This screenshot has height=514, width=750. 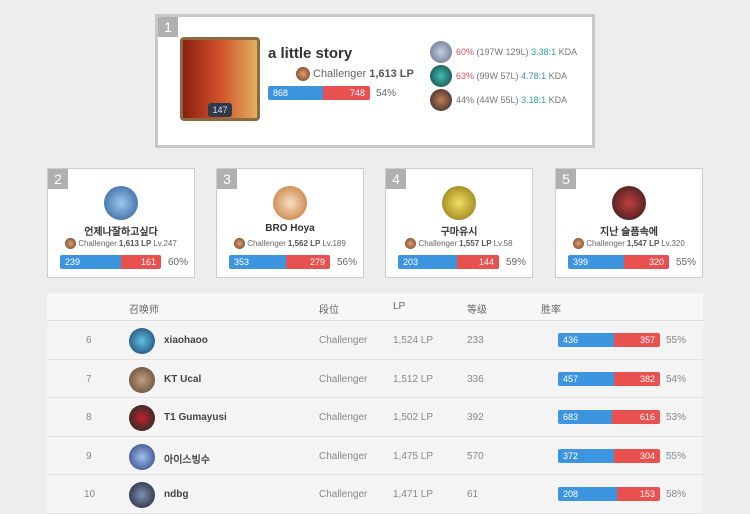 I want to click on tier-info: Challenger 1,557 LP Lv.58, so click(x=459, y=243).